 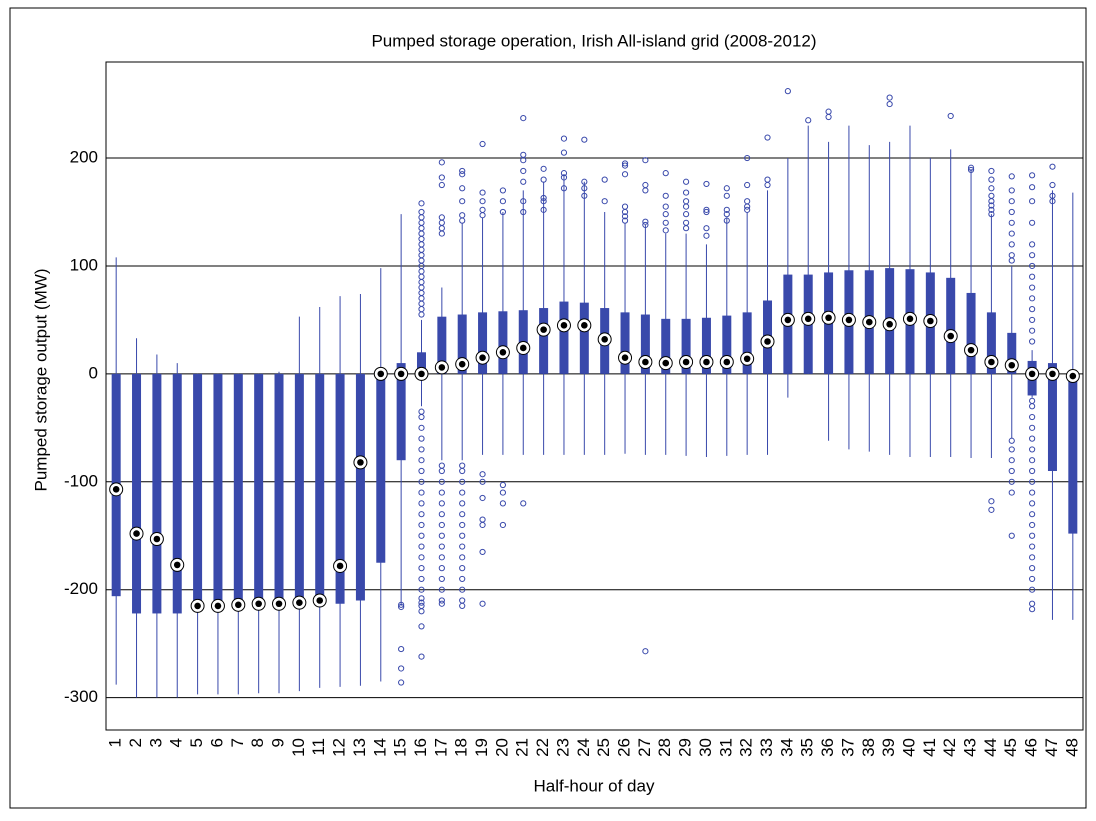 What do you see at coordinates (970, 747) in the screenshot?
I see `x-tick-label: 43` at bounding box center [970, 747].